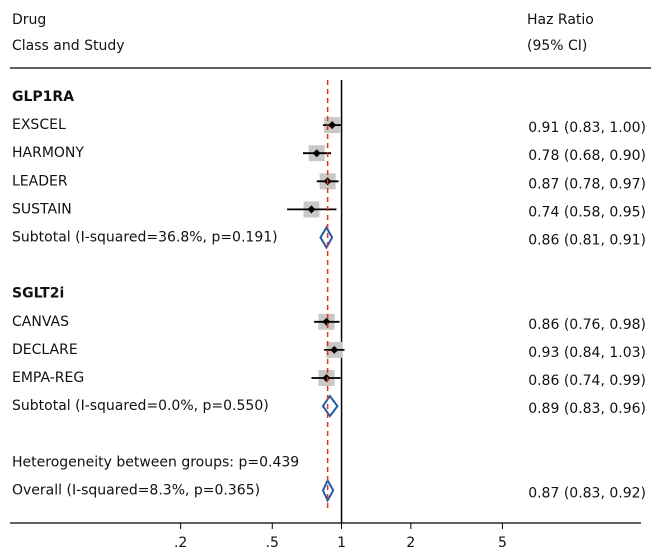 The width and height of the screenshot is (651, 555). What do you see at coordinates (587, 212) in the screenshot?
I see `ci-label: 0.74 (0.58, 0.95)` at bounding box center [587, 212].